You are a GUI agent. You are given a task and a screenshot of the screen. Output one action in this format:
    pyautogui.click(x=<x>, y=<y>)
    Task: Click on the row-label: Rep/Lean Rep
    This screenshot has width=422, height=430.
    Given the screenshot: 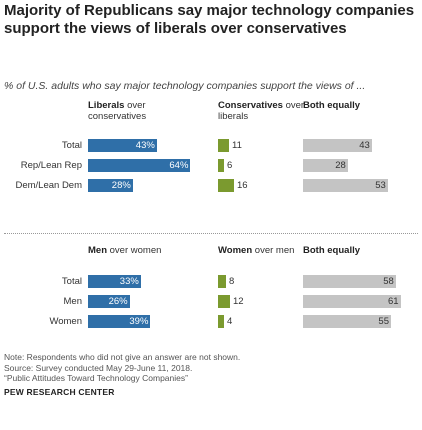 What is the action you would take?
    pyautogui.click(x=51, y=165)
    